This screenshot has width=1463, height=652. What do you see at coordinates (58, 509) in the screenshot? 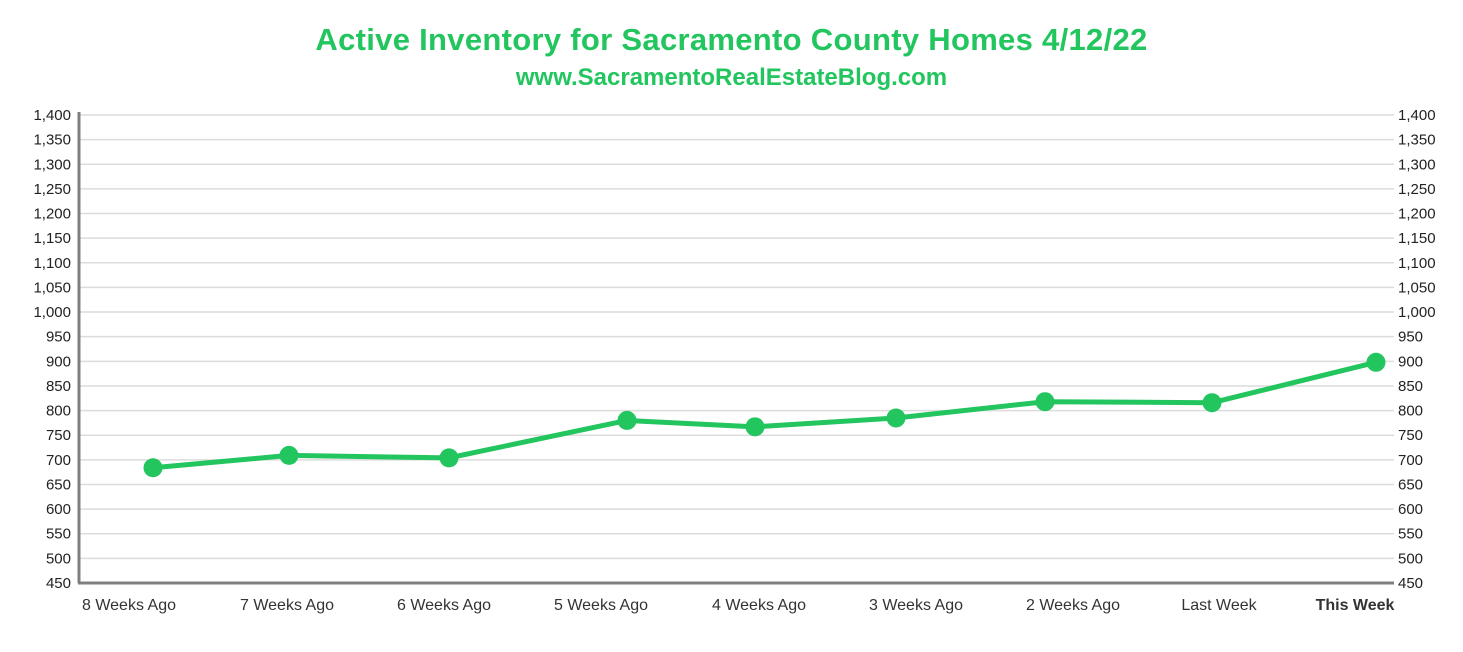
I see `y-tick-label-left: 600` at bounding box center [58, 509].